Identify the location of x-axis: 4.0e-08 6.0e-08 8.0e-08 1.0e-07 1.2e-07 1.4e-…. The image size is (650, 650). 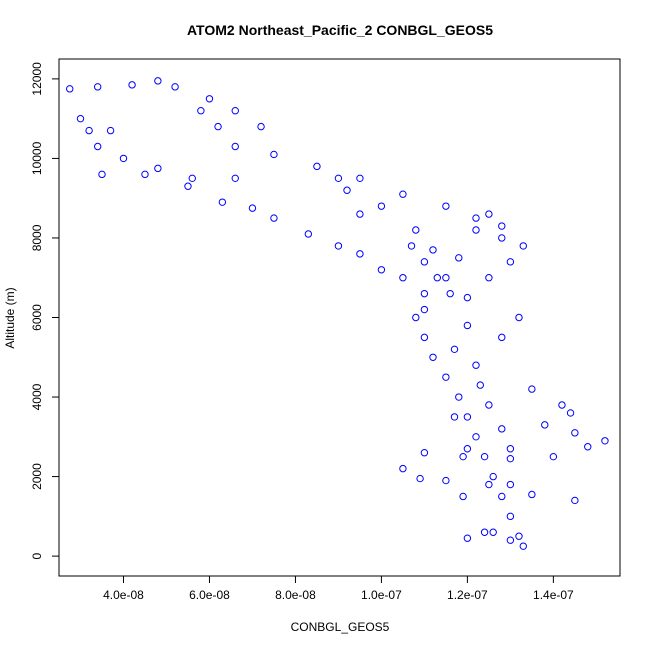
(338, 589).